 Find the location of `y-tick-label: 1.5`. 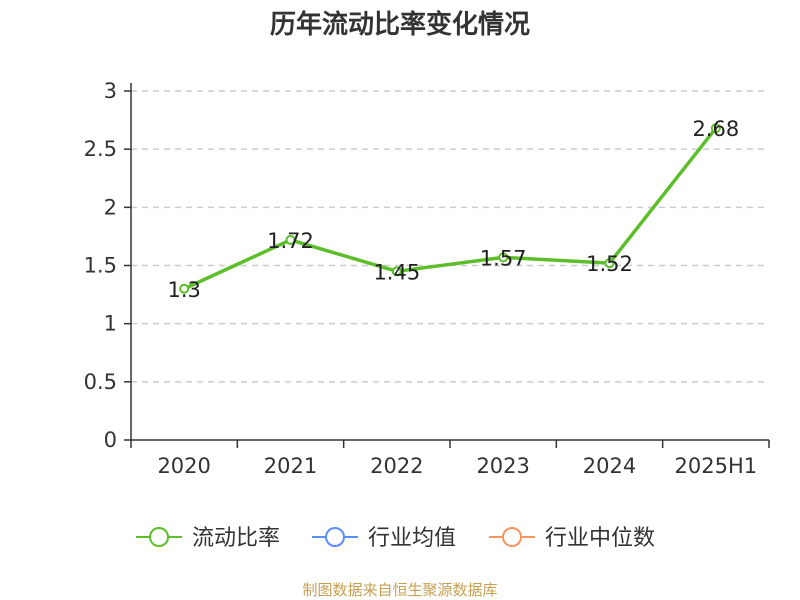

y-tick-label: 1.5 is located at coordinates (100, 266).